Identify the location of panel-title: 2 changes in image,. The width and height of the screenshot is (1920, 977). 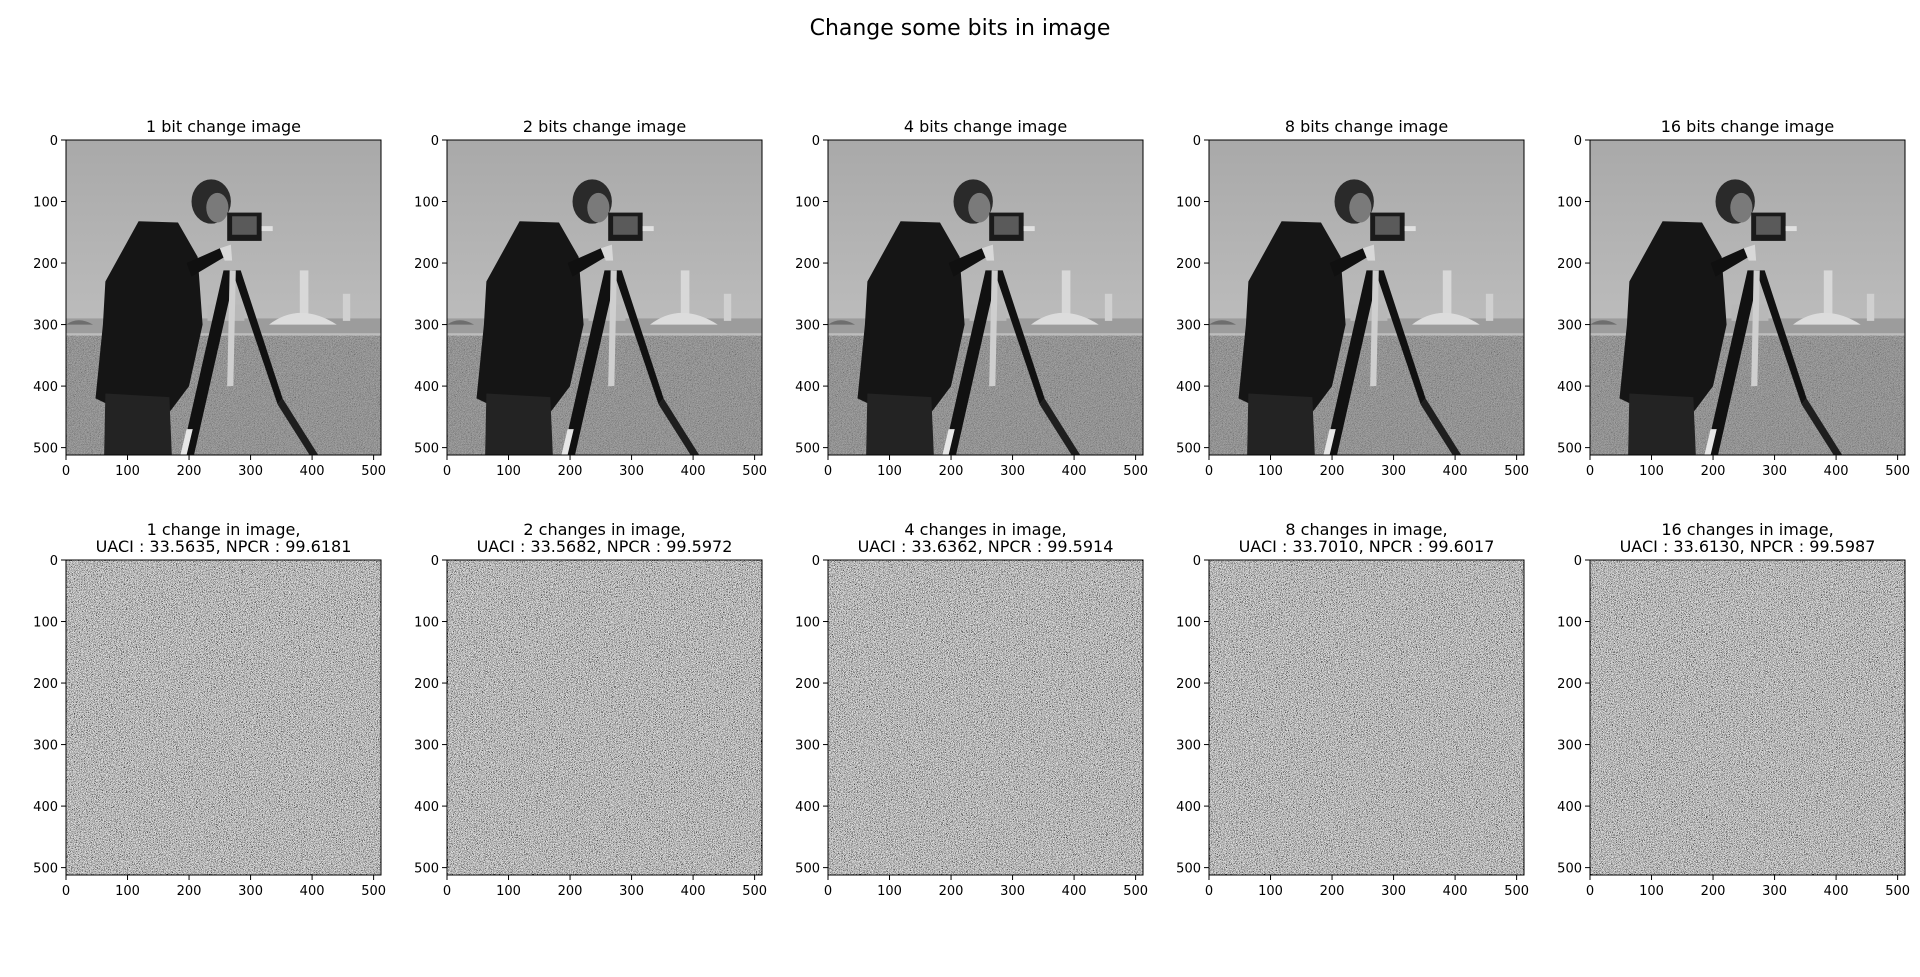
(604, 529).